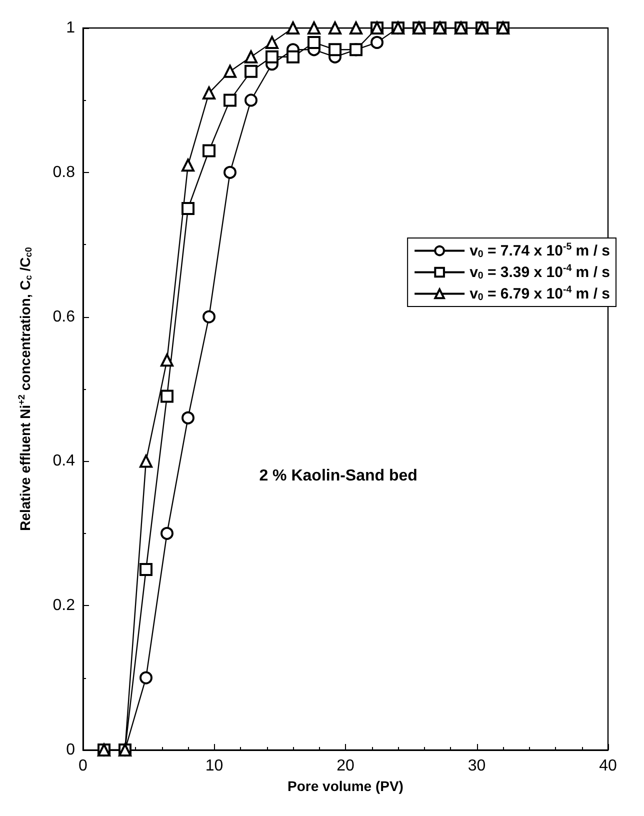 The height and width of the screenshot is (816, 644). Describe the element at coordinates (25, 389) in the screenshot. I see `y-axis-title: Relative effluent Ni+2 concentration, Cc /Cc0` at that location.